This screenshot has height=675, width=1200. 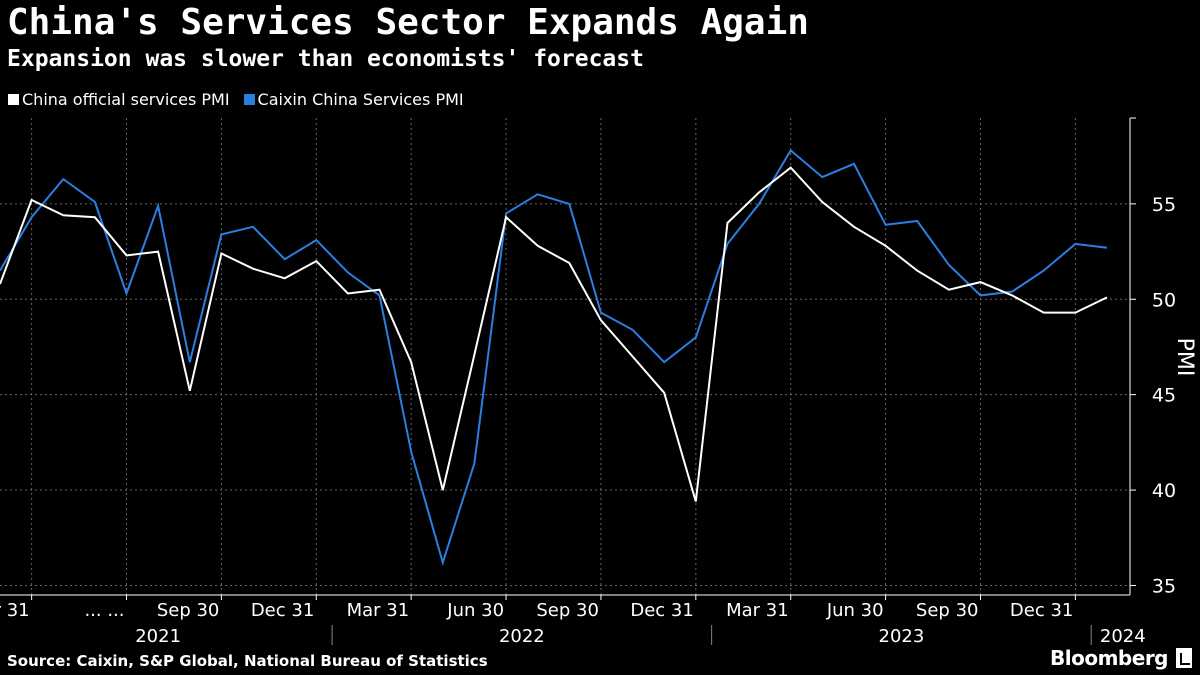 What do you see at coordinates (249, 99) in the screenshot?
I see `legend-swatch-caixin` at bounding box center [249, 99].